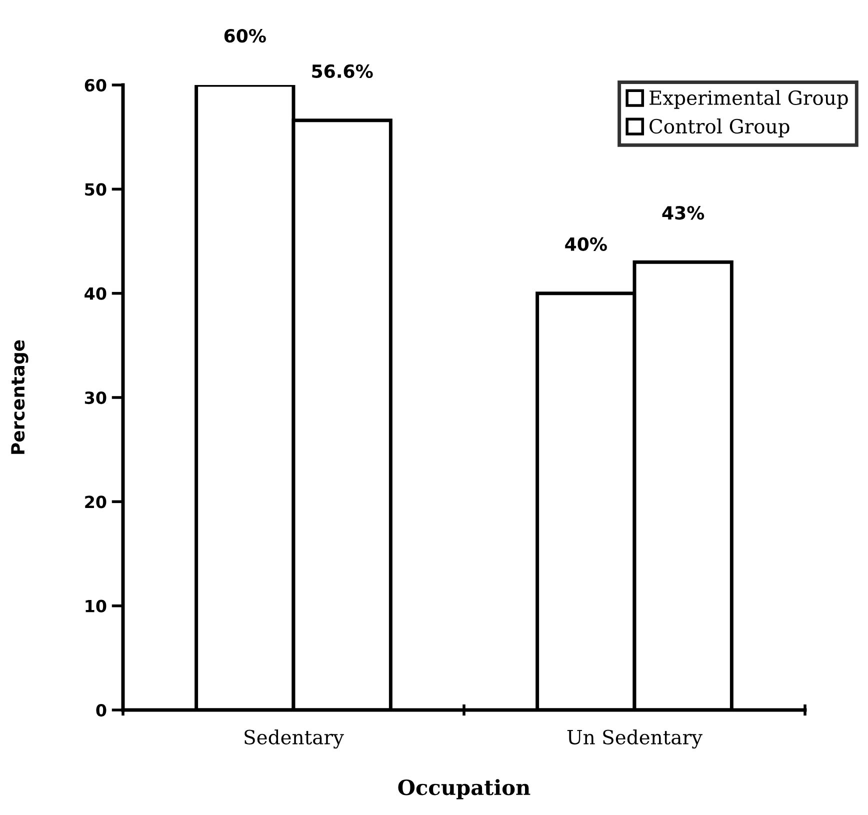 Image resolution: width=868 pixels, height=815 pixels. I want to click on y-tick-label: 30, so click(95, 397).